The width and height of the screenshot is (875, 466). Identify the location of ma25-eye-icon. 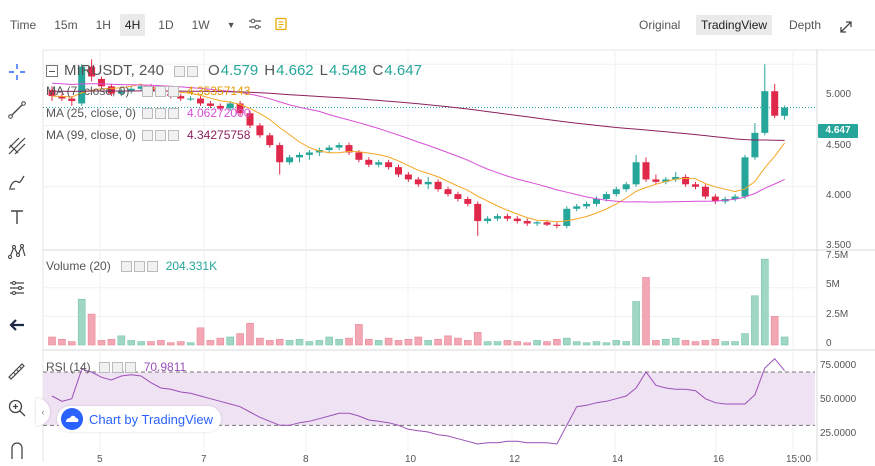
(147, 113).